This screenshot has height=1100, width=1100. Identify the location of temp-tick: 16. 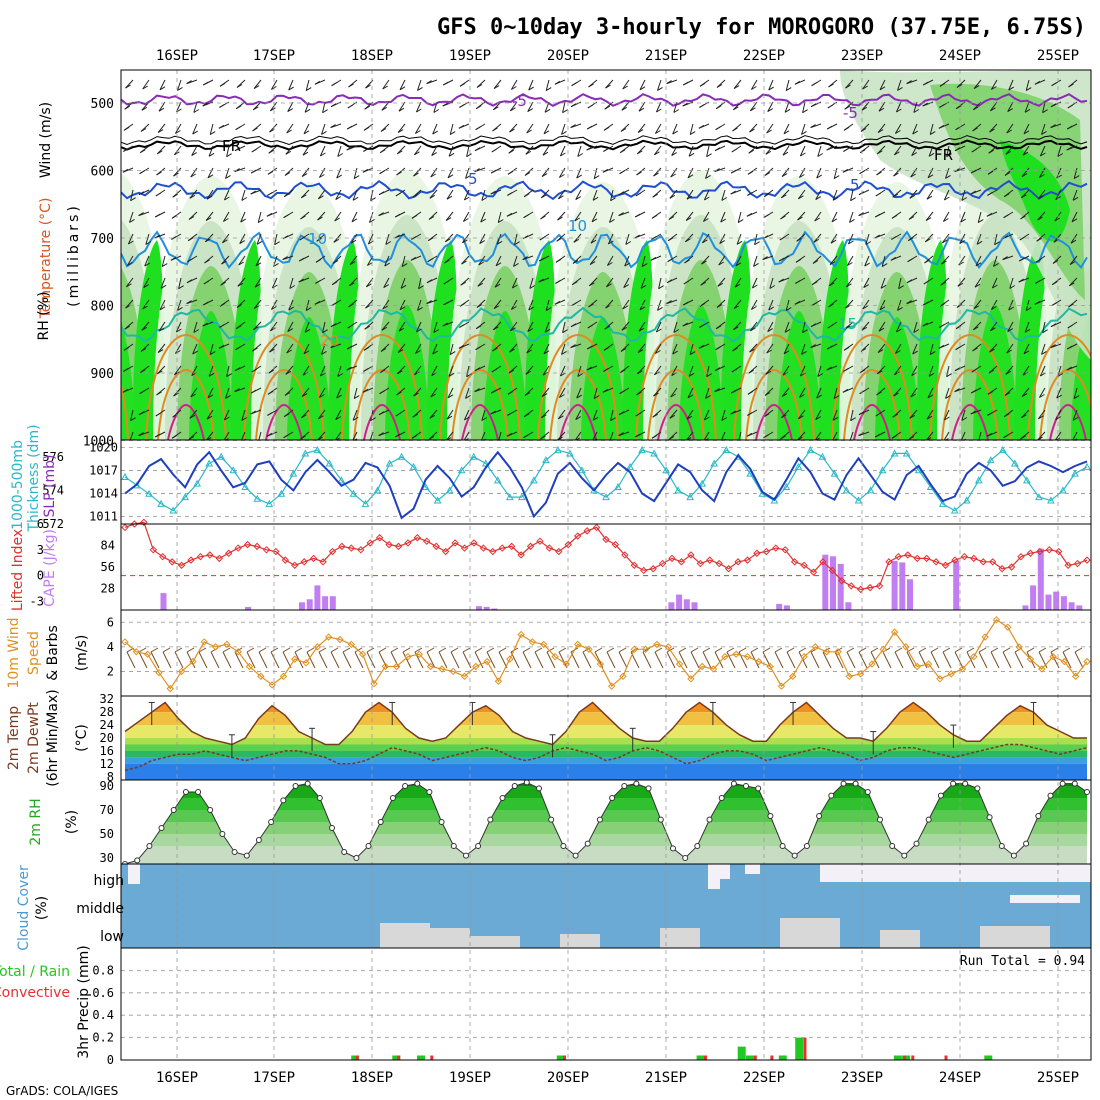
(107, 751).